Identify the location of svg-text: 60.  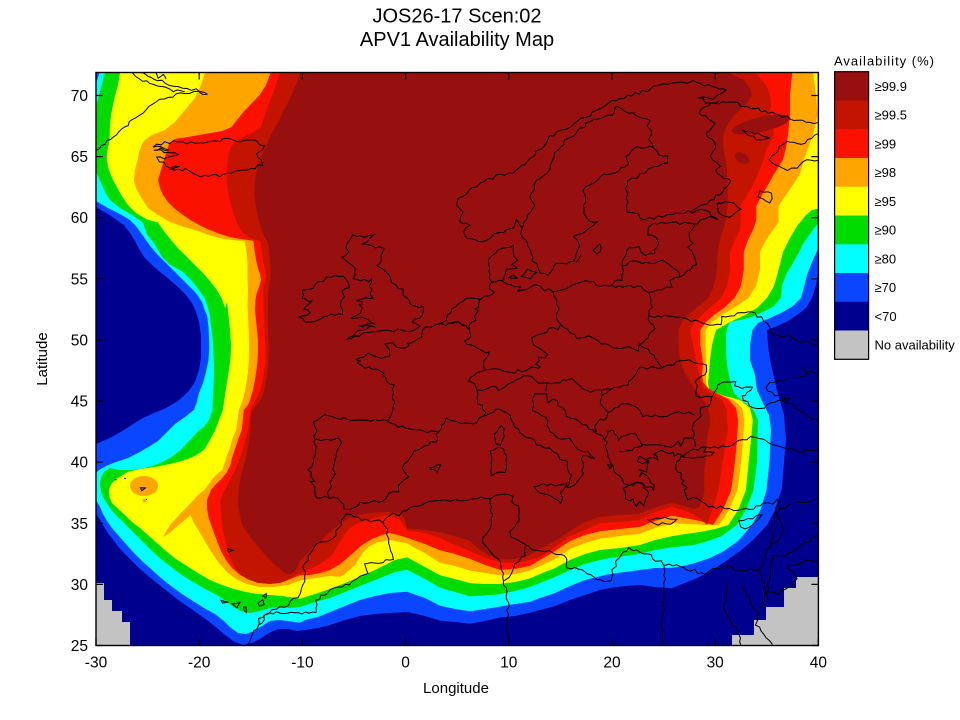
(80, 218).